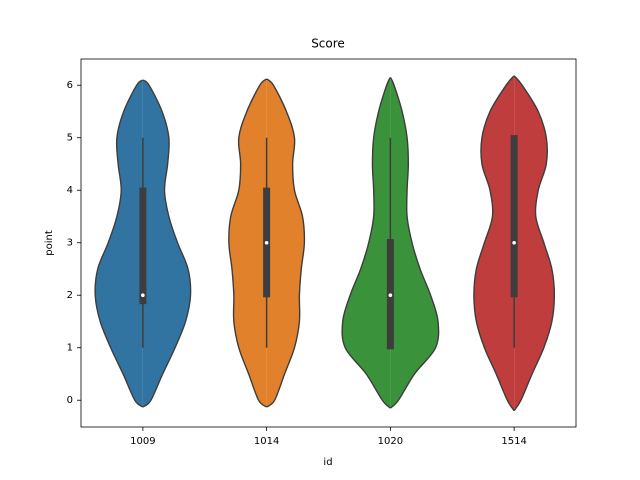  Describe the element at coordinates (266, 441) in the screenshot. I see `x-tick-label: 1014` at that location.